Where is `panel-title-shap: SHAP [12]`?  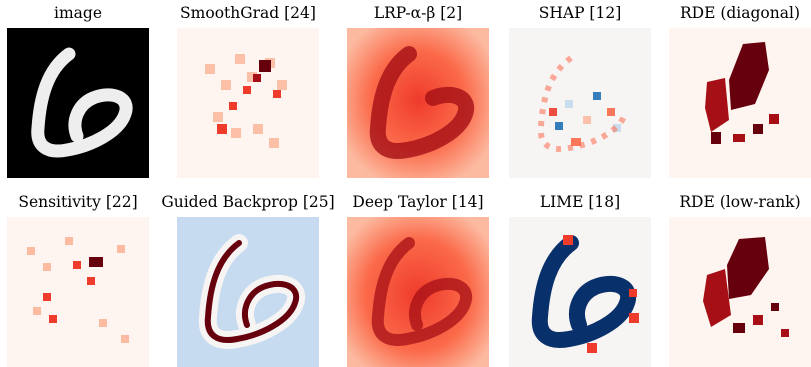
panel-title-shap: SHAP [12] is located at coordinates (580, 13).